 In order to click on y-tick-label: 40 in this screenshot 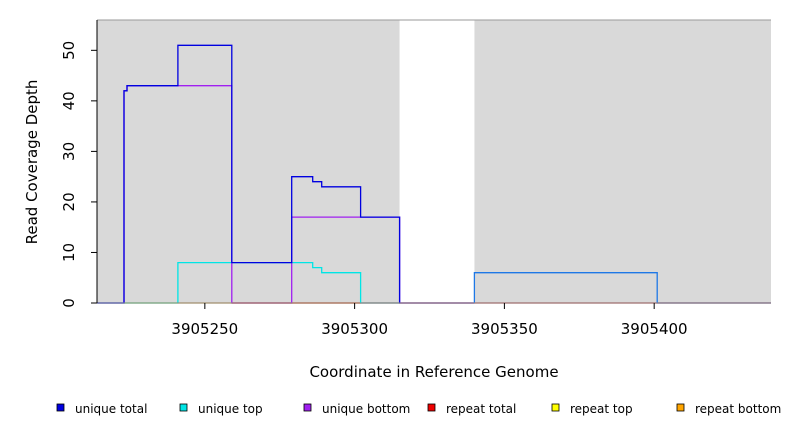, I will do `click(69, 100)`.